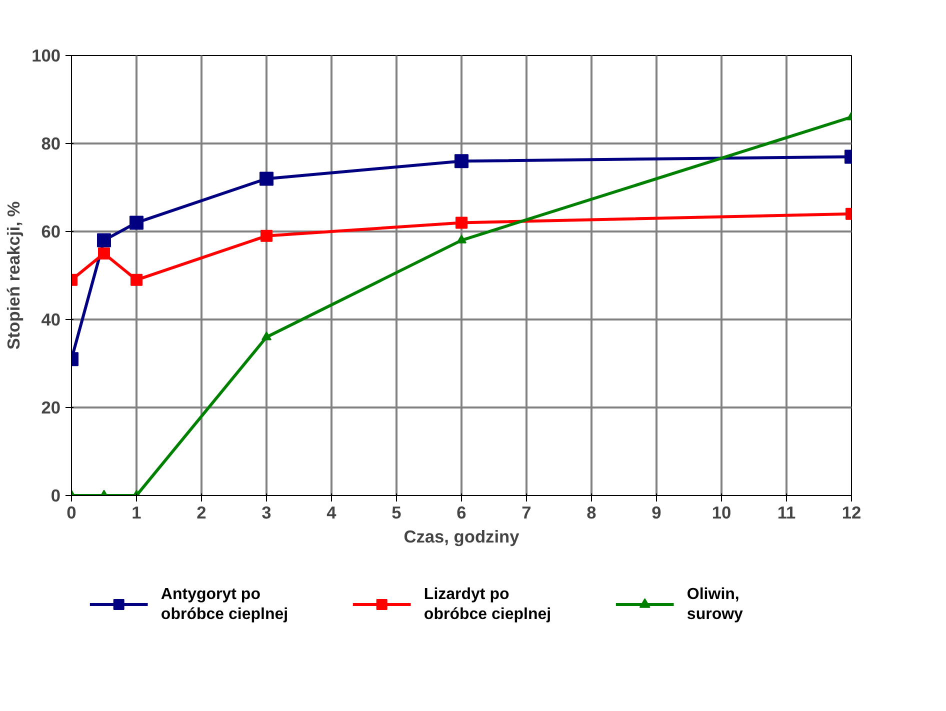 This screenshot has width=946, height=711. Describe the element at coordinates (488, 605) in the screenshot. I see `legend-label: Lizardyt po obróbce cieplnej` at that location.